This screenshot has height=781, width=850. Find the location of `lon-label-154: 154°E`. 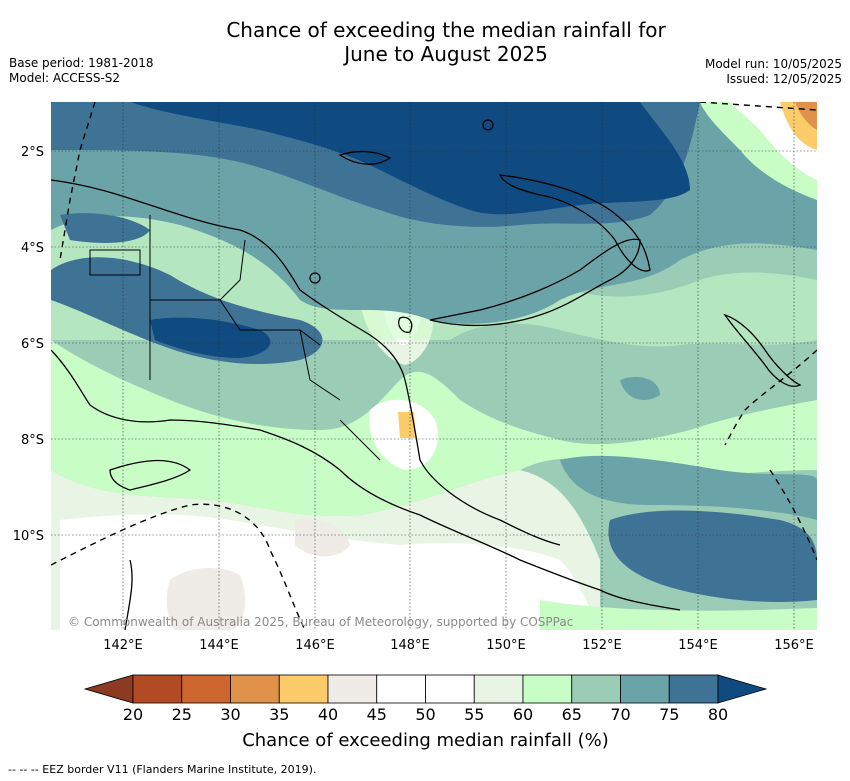

lon-label-154: 154°E is located at coordinates (698, 645).